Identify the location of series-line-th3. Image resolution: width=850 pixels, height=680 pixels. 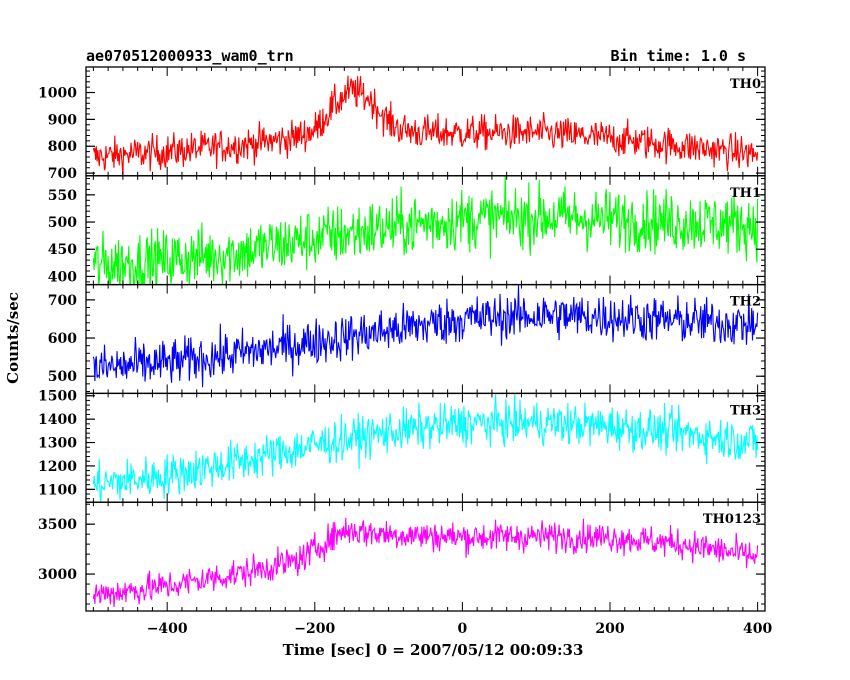
(425, 448).